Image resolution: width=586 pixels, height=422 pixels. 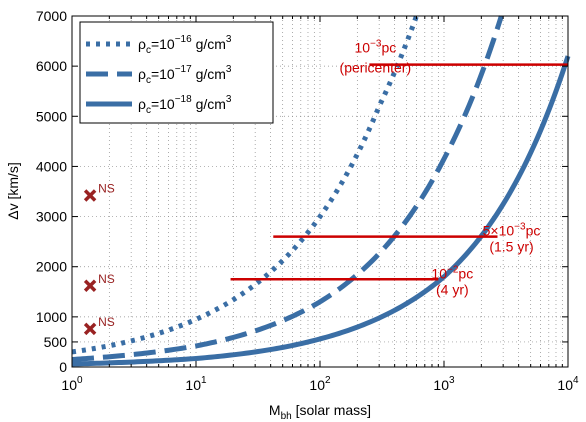 I want to click on y-tick-label: 7000, so click(x=51, y=16).